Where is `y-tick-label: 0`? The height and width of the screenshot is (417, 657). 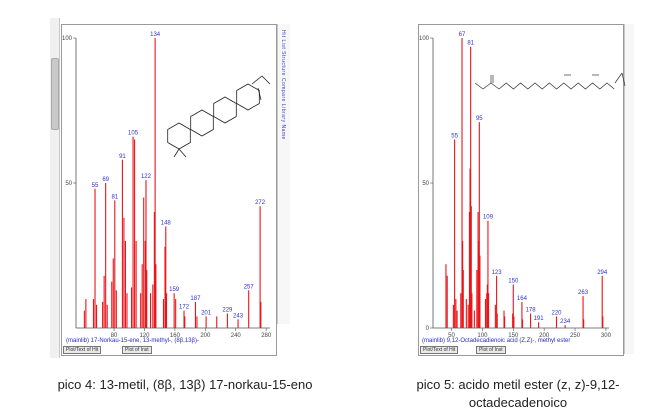
y-tick-label: 0 is located at coordinates (428, 329).